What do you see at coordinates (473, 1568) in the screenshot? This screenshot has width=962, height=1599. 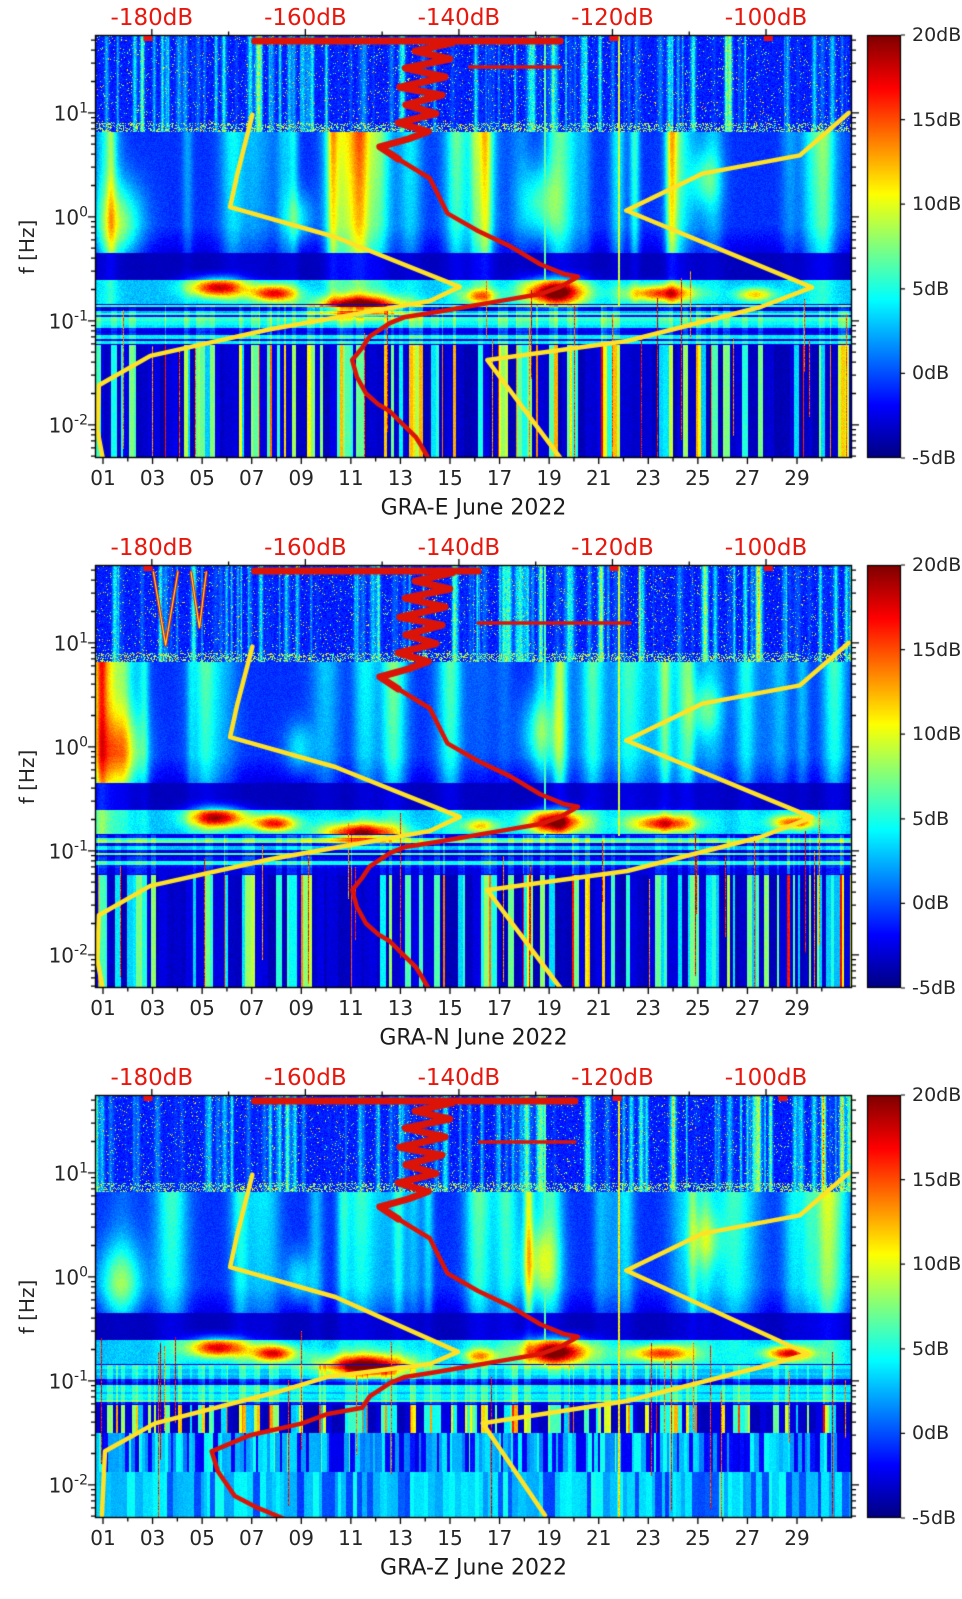 I see `panel-title-gra-z: GRA-Z June 2022` at bounding box center [473, 1568].